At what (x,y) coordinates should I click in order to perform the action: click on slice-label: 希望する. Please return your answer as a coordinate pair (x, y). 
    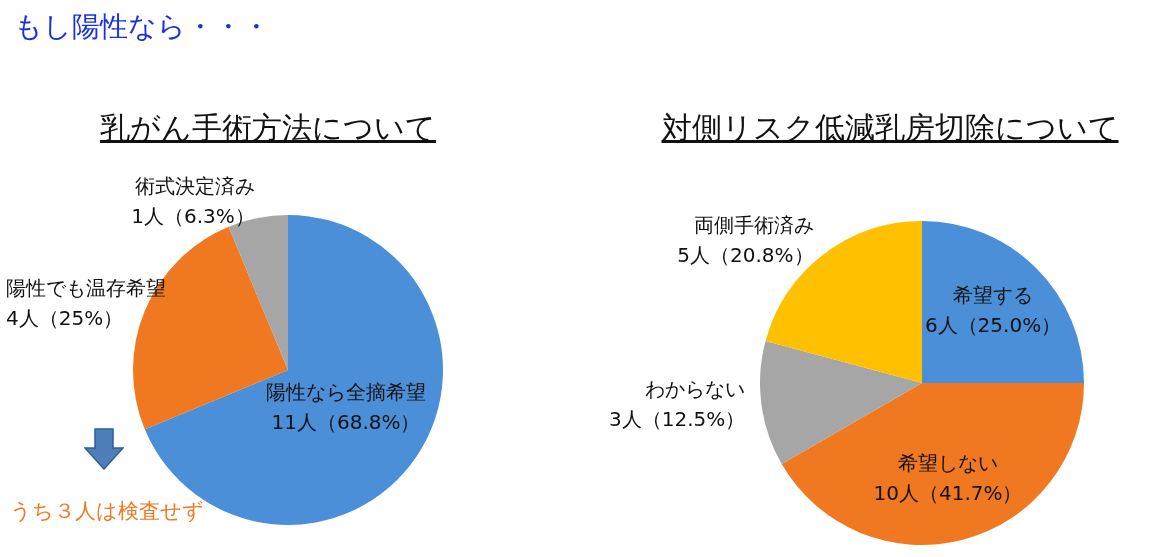
    Looking at the image, I should click on (993, 295).